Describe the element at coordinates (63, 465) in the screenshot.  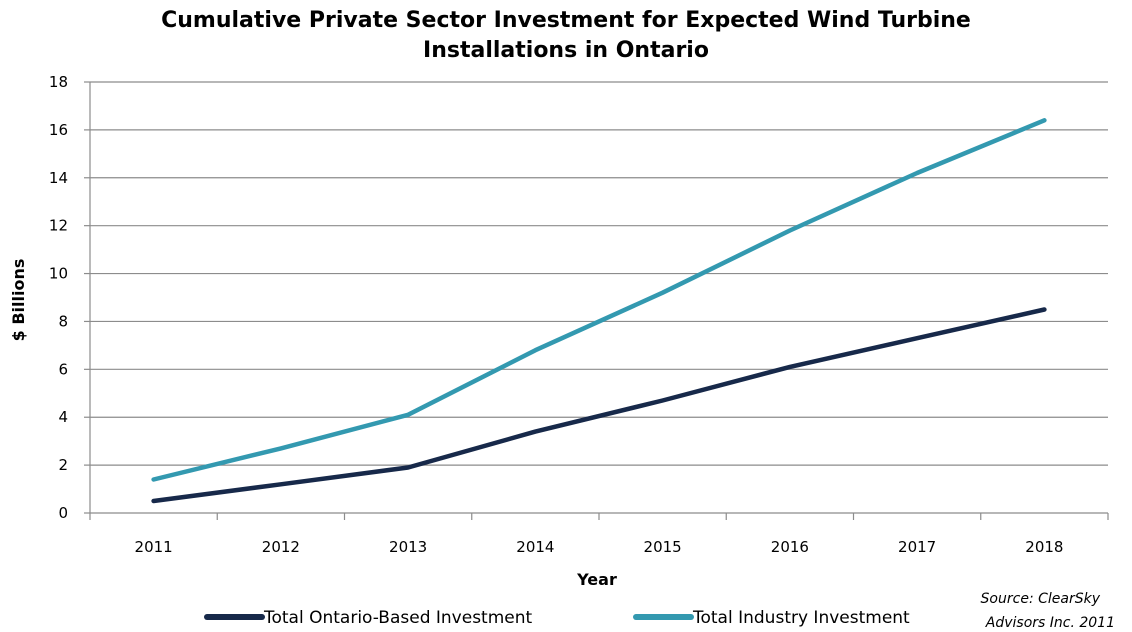
I see `y-tick-label: 2` at that location.